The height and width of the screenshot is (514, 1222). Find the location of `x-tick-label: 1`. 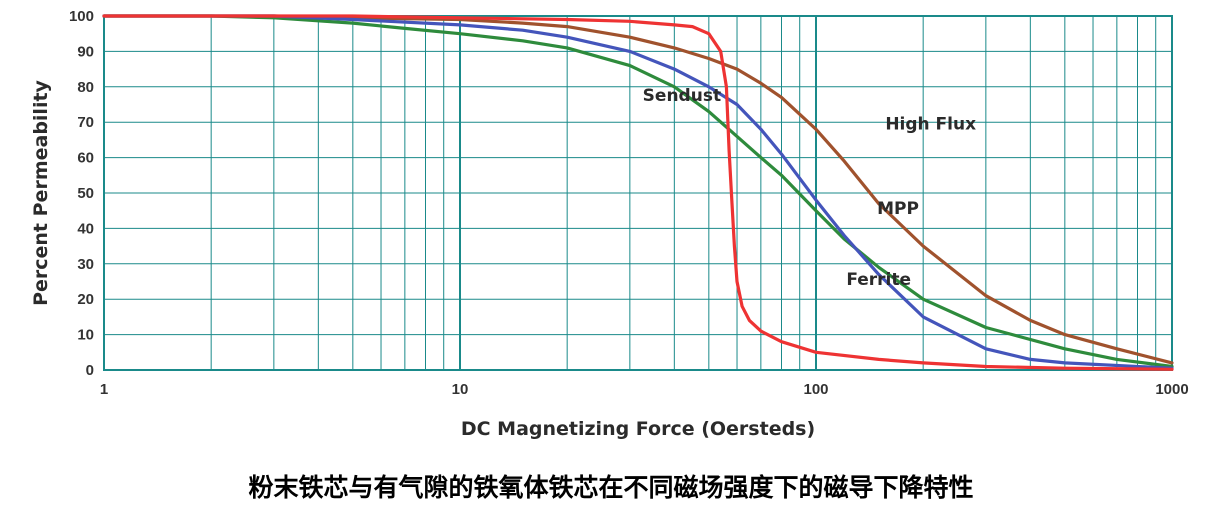

x-tick-label: 1 is located at coordinates (104, 389).